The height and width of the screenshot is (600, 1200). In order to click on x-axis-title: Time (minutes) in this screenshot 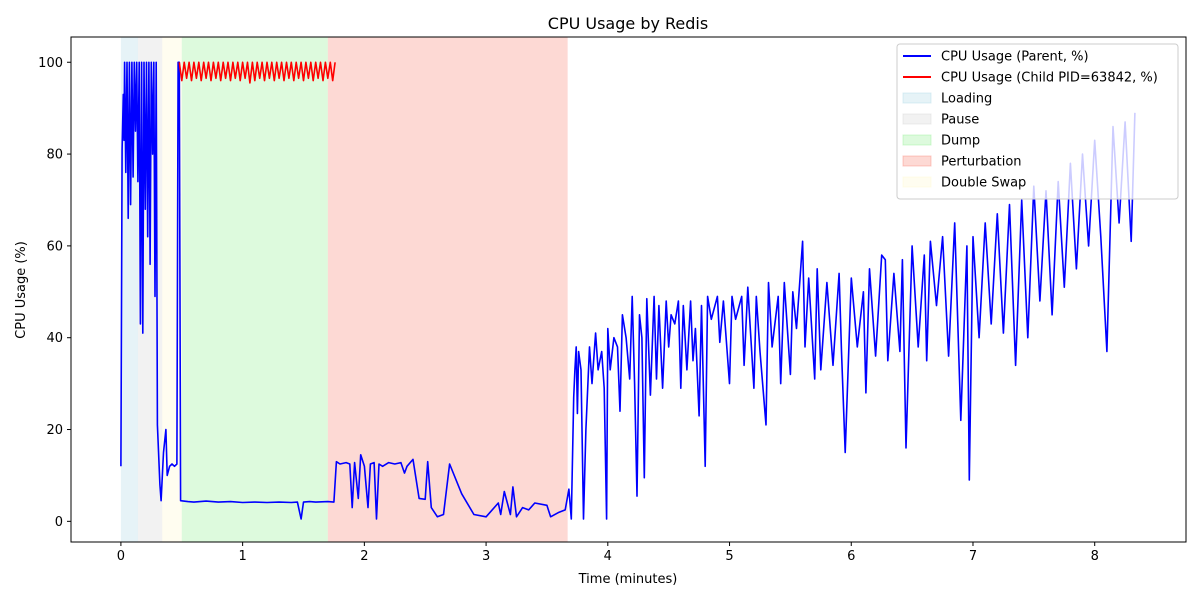, I will do `click(628, 579)`.